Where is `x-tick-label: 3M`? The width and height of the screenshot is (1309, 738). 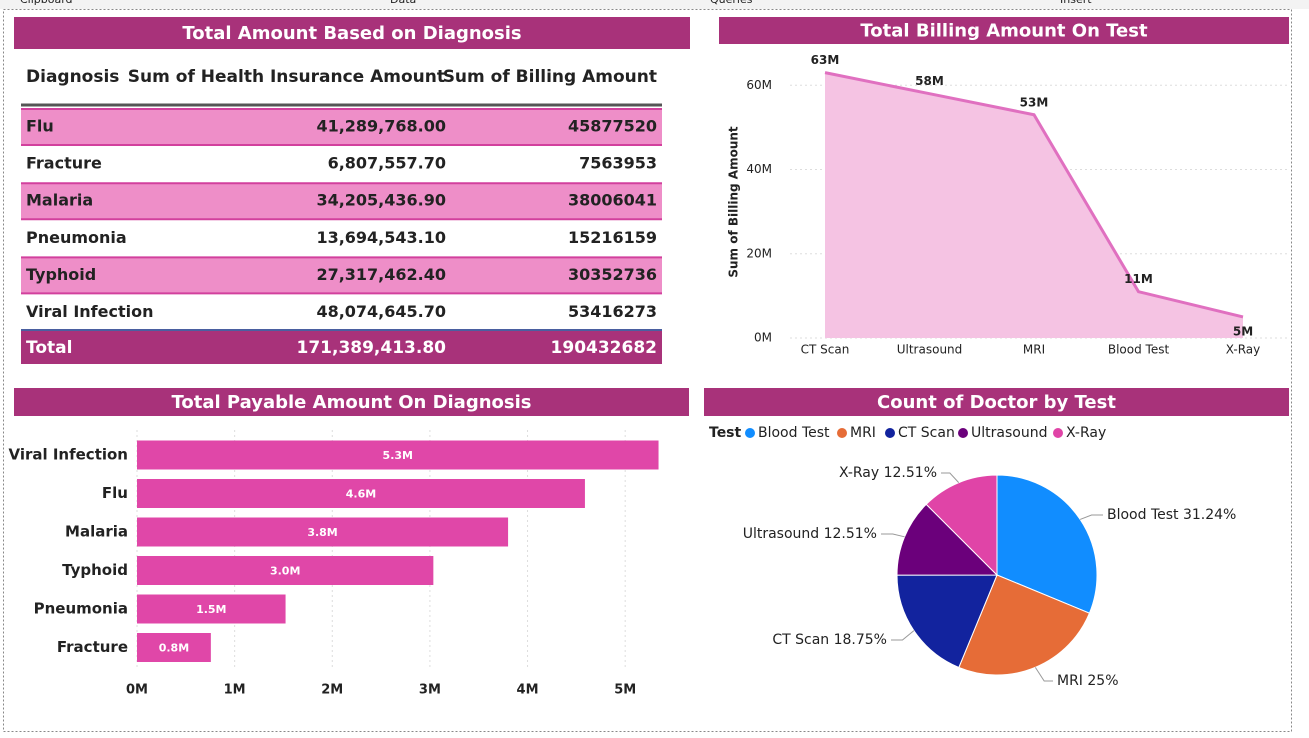
x-tick-label: 3M is located at coordinates (430, 690).